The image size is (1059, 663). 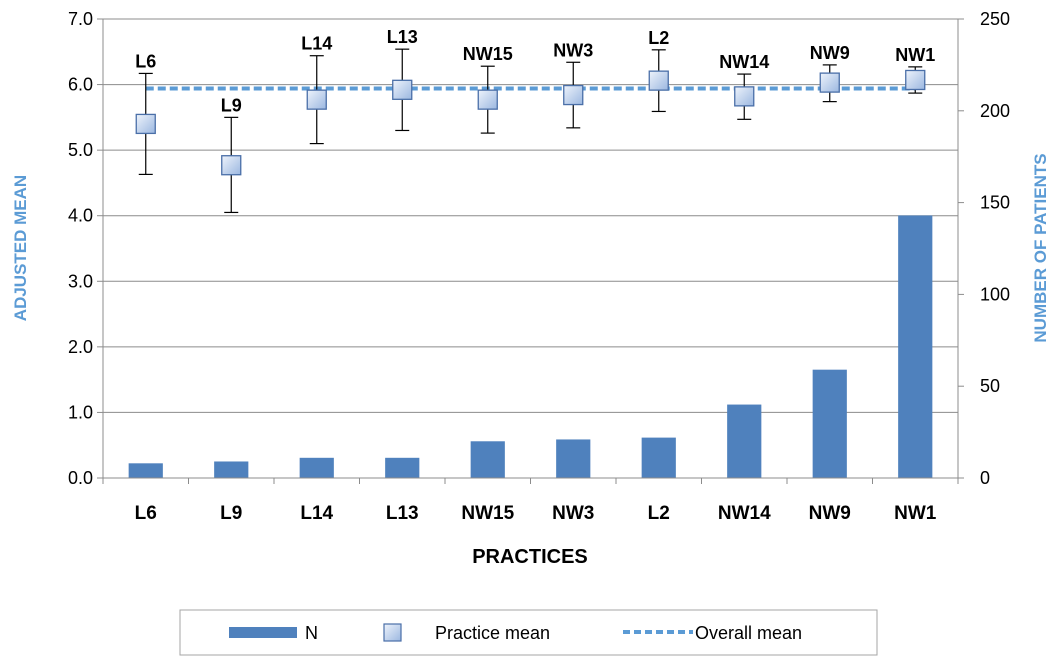 I want to click on bar-l9, so click(x=231, y=469).